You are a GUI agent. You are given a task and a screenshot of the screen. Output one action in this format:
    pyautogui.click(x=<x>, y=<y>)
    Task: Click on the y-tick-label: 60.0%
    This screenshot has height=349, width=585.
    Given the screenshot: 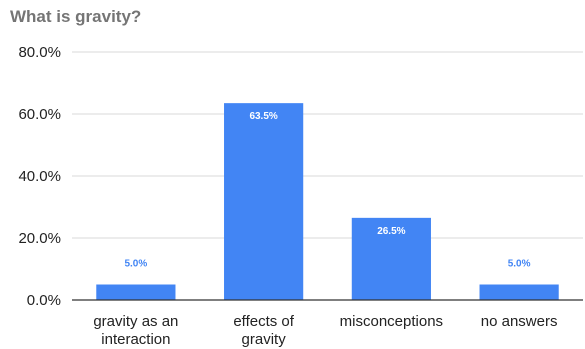 What is the action you would take?
    pyautogui.click(x=39, y=114)
    